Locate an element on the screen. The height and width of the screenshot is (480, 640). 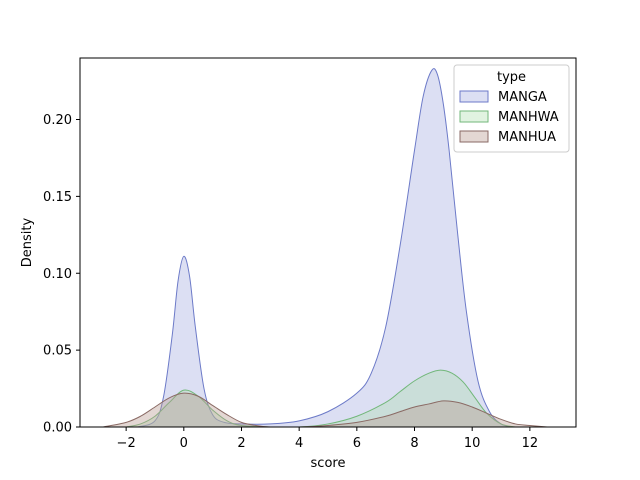
legend-title: type is located at coordinates (511, 77).